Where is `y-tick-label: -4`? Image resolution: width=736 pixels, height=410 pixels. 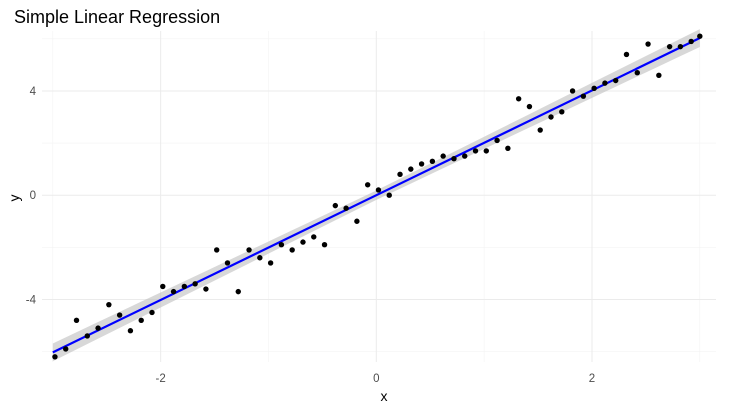 y-tick-label: -4 is located at coordinates (31, 300).